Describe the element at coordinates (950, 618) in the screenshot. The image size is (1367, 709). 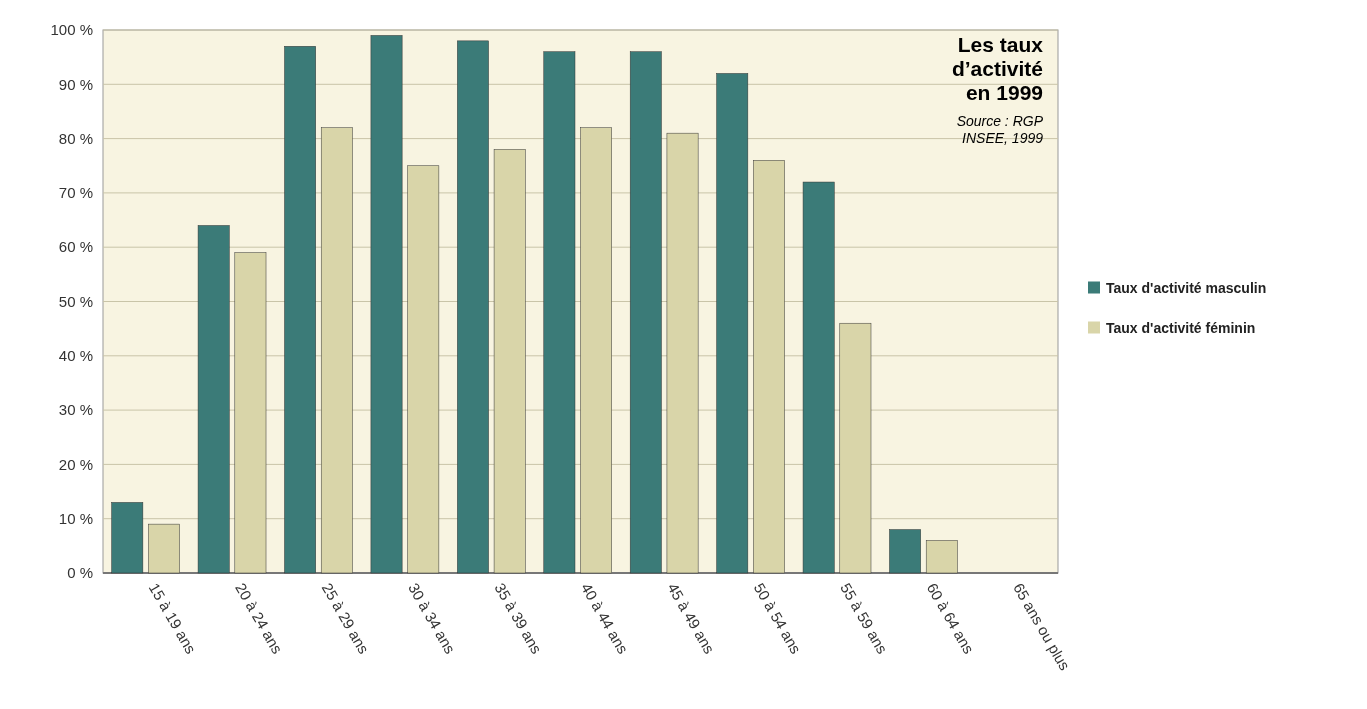
I see `x-tick-label: 60 à 64 ans` at that location.